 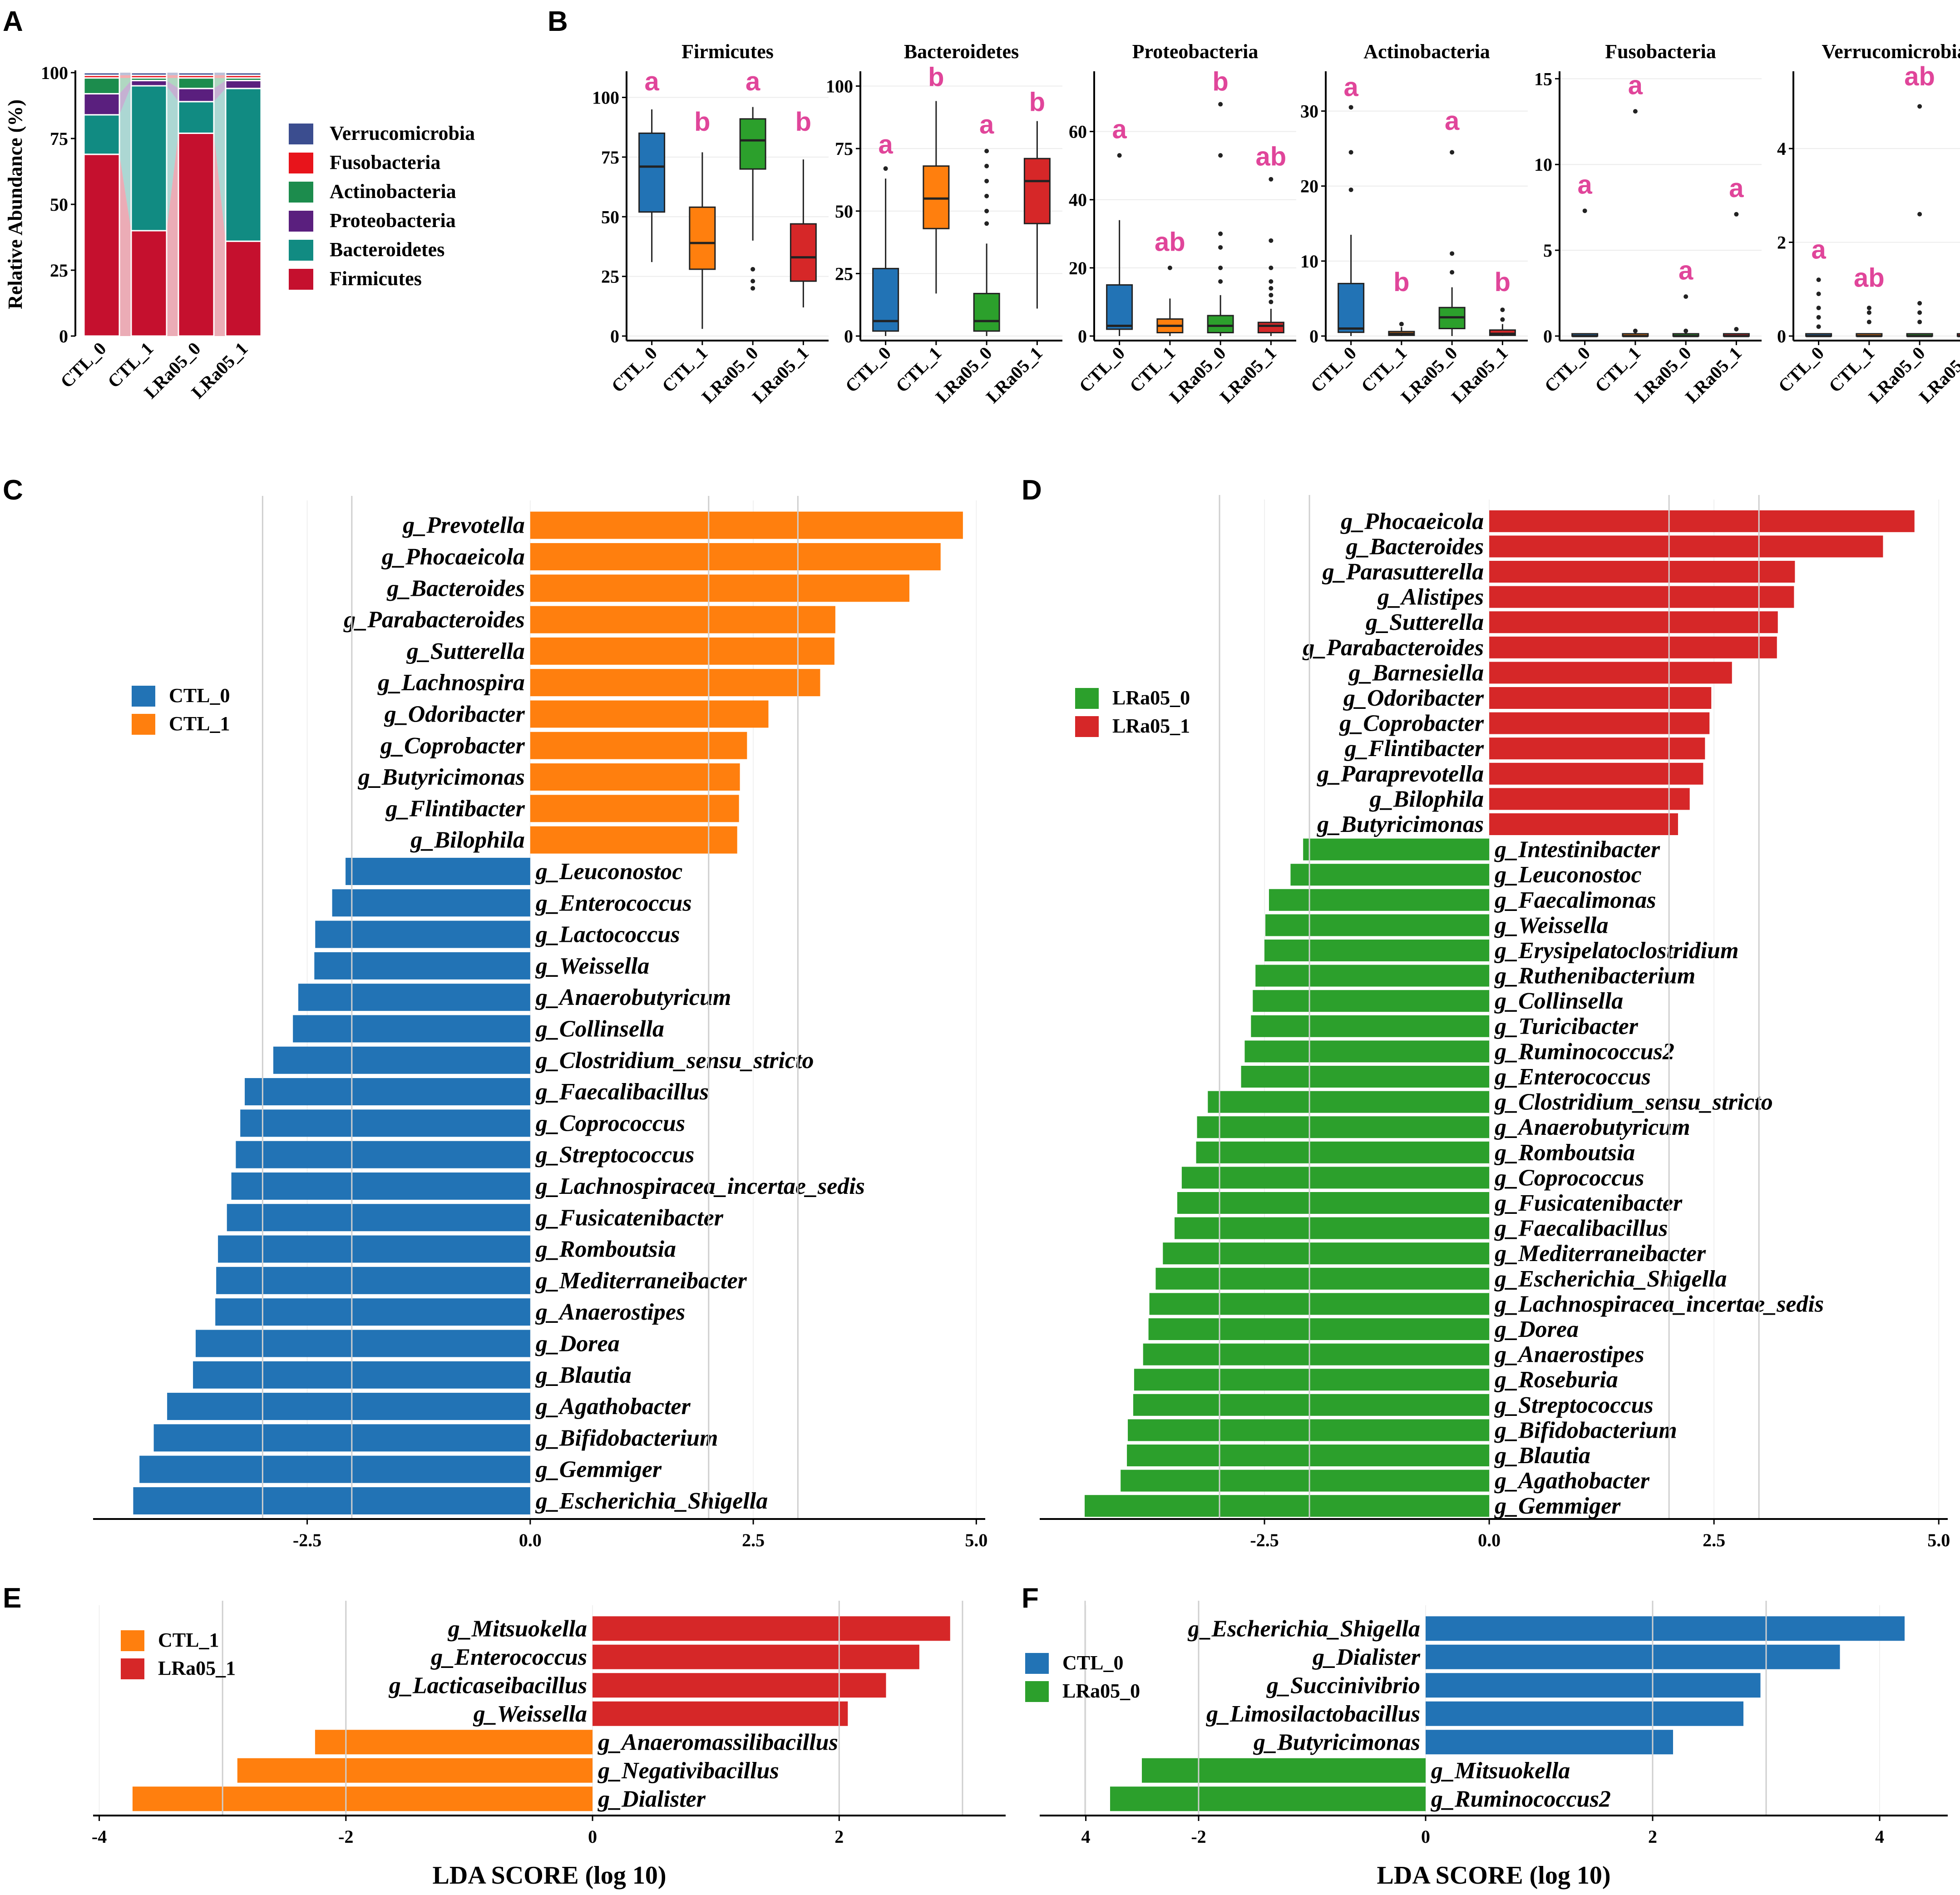 I want to click on lda-bar-g-bilophila, so click(x=633, y=840).